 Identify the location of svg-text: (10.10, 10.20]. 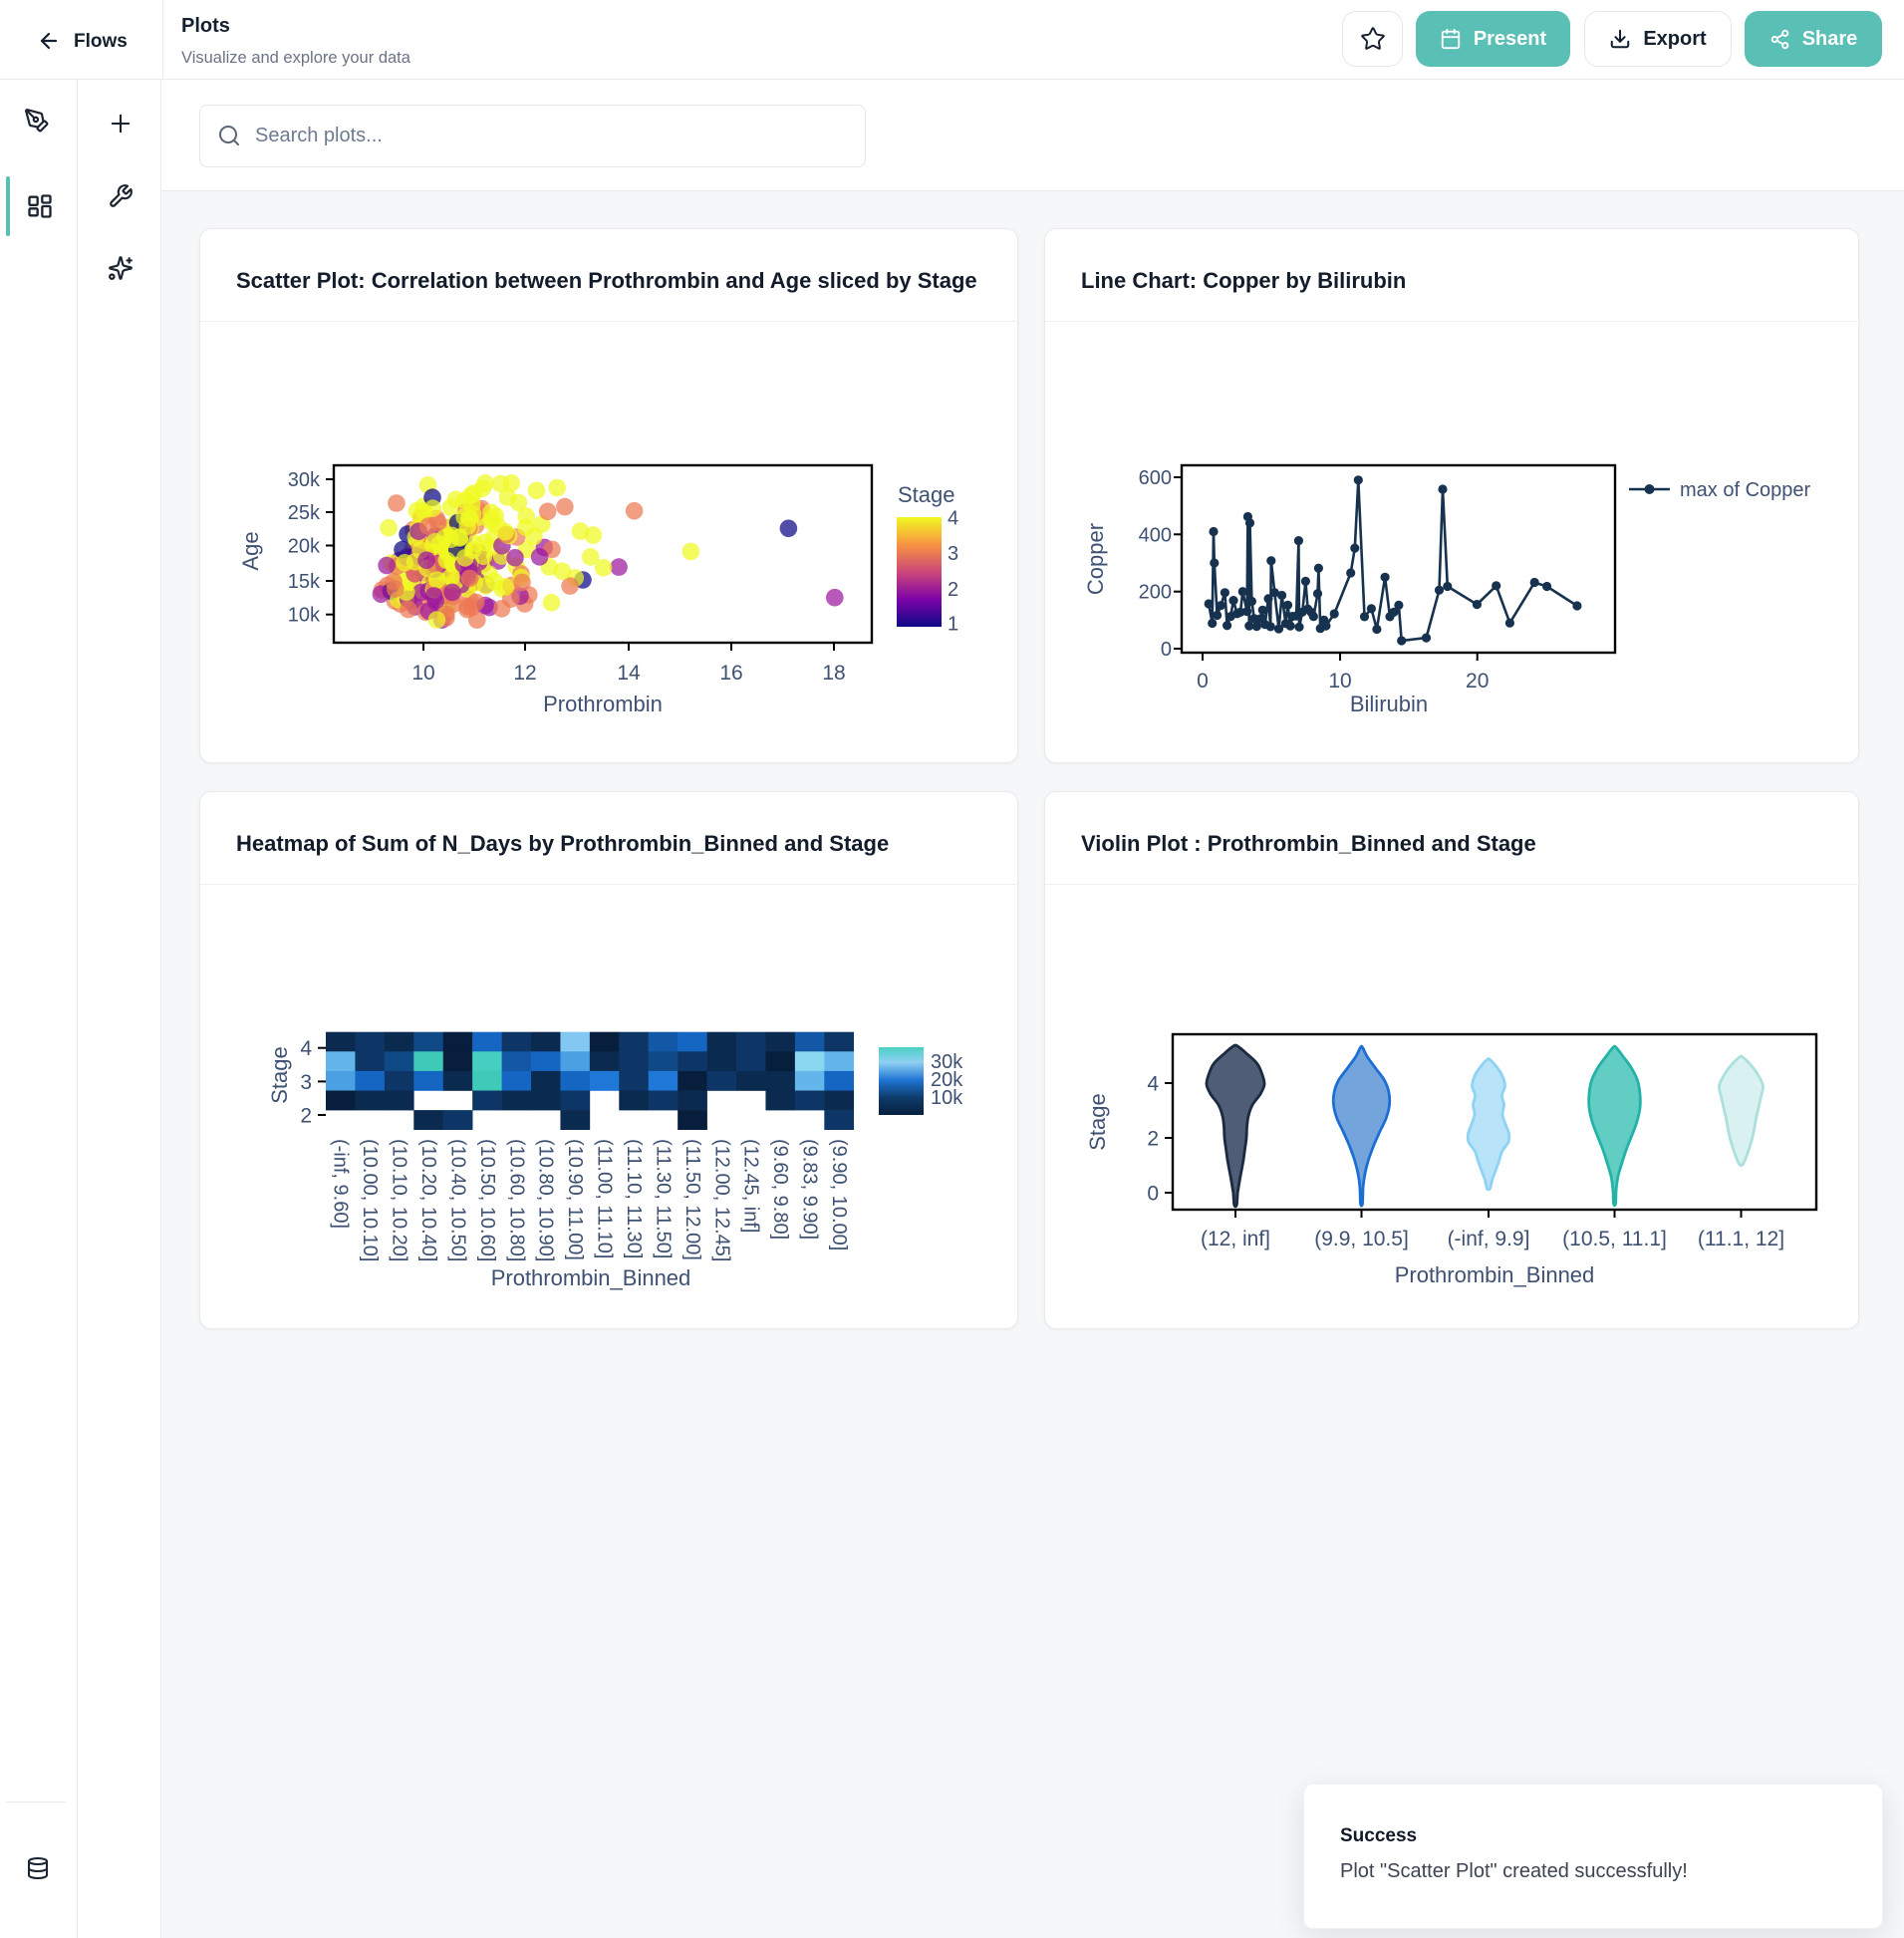
(399, 1200).